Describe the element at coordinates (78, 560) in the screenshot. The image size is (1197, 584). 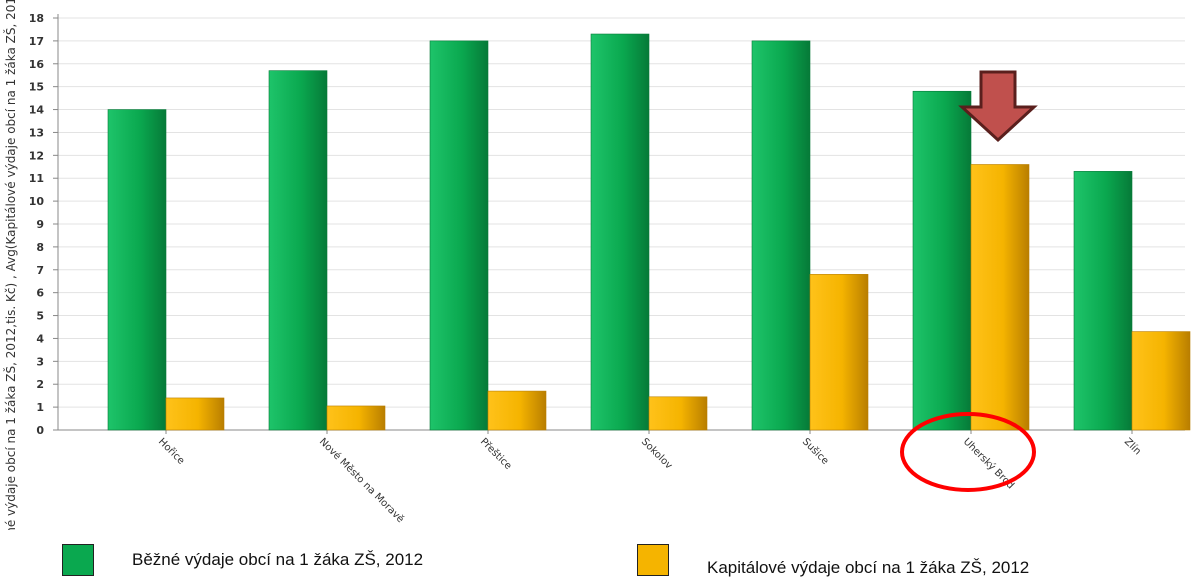
I see `legend-swatch-green` at that location.